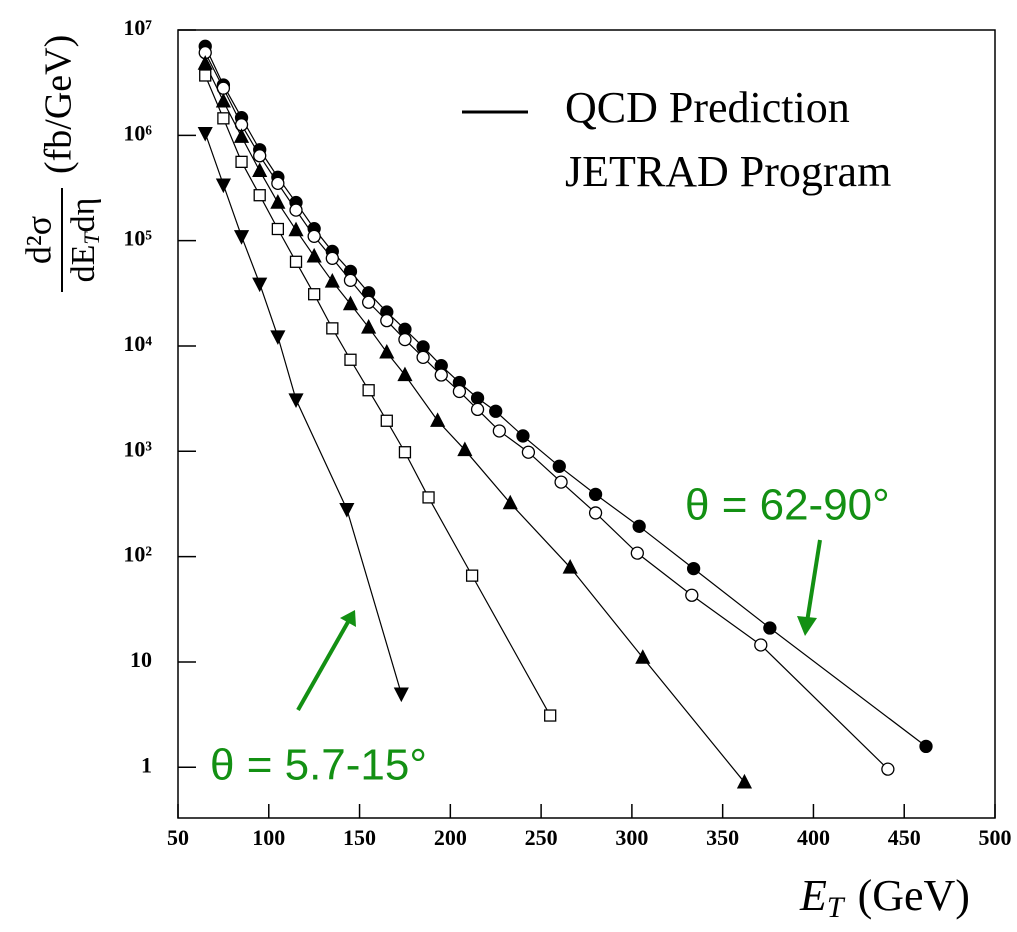 The image size is (1017, 932). I want to click on fit-line, so click(303, 413).